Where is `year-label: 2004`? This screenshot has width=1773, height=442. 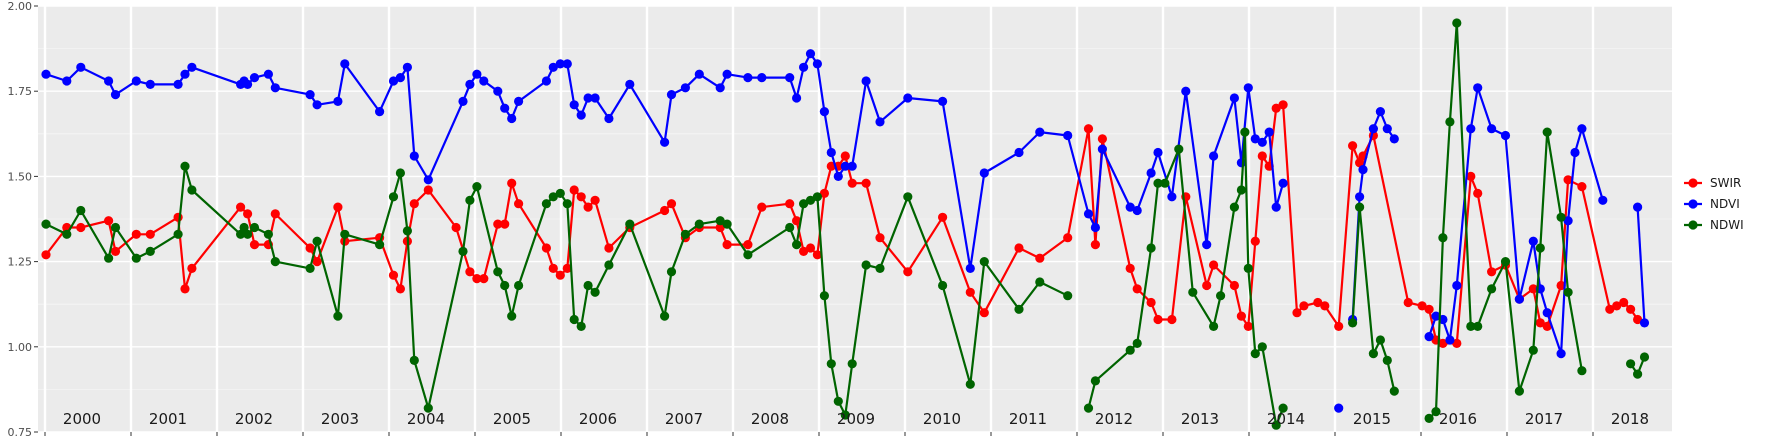
year-label: 2004 is located at coordinates (426, 419).